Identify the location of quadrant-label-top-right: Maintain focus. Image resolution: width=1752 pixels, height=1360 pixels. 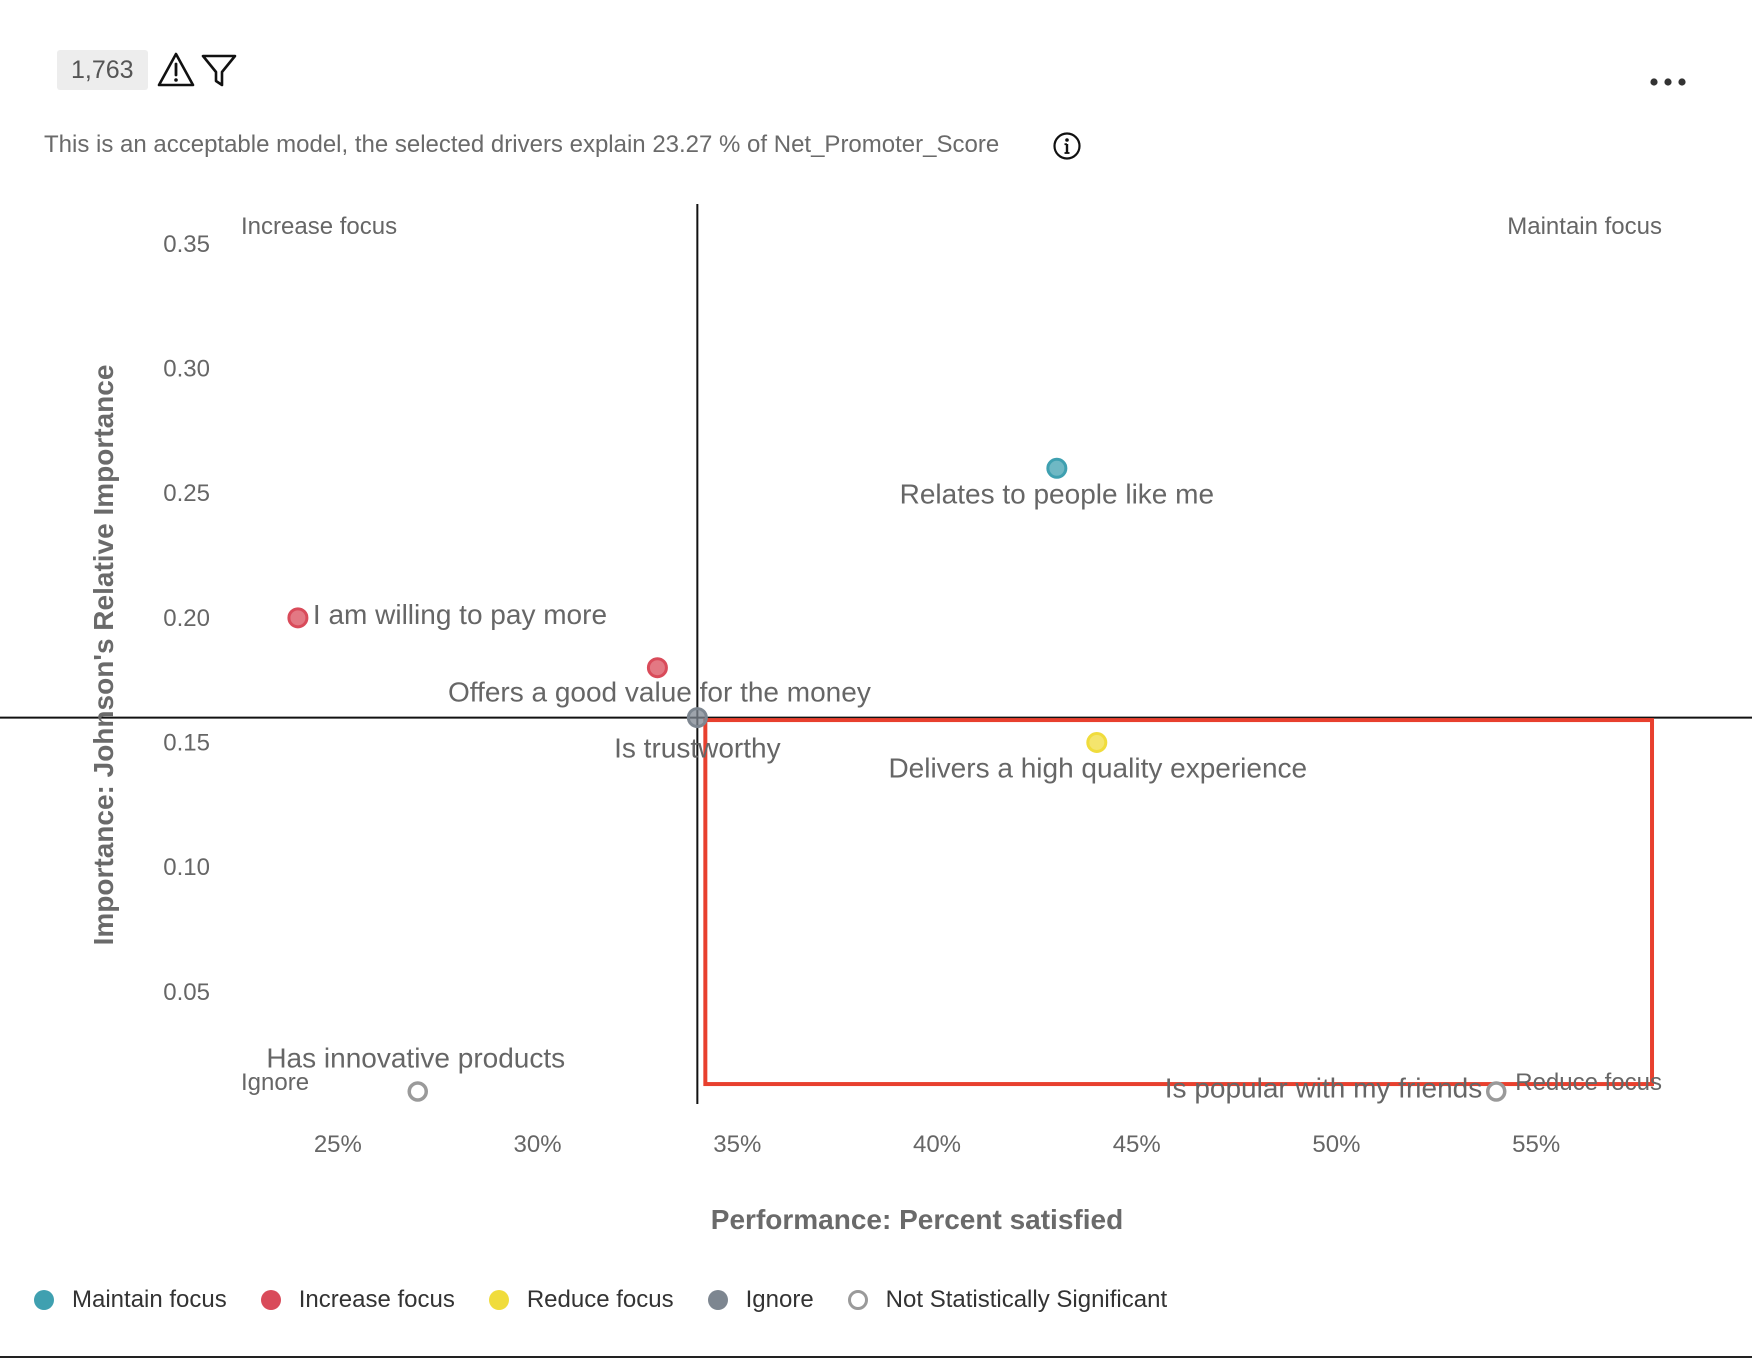
(1584, 226).